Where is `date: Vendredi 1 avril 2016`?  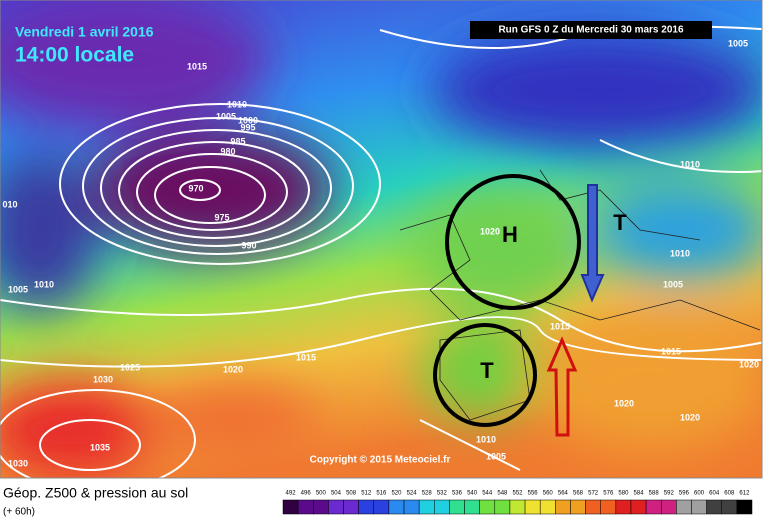 date: Vendredi 1 avril 2016 is located at coordinates (84, 32).